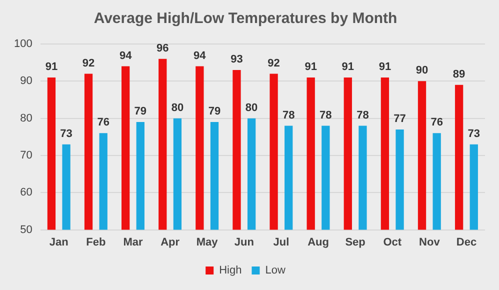 The width and height of the screenshot is (499, 290). What do you see at coordinates (26, 118) in the screenshot?
I see `y-tick-label: 80` at bounding box center [26, 118].